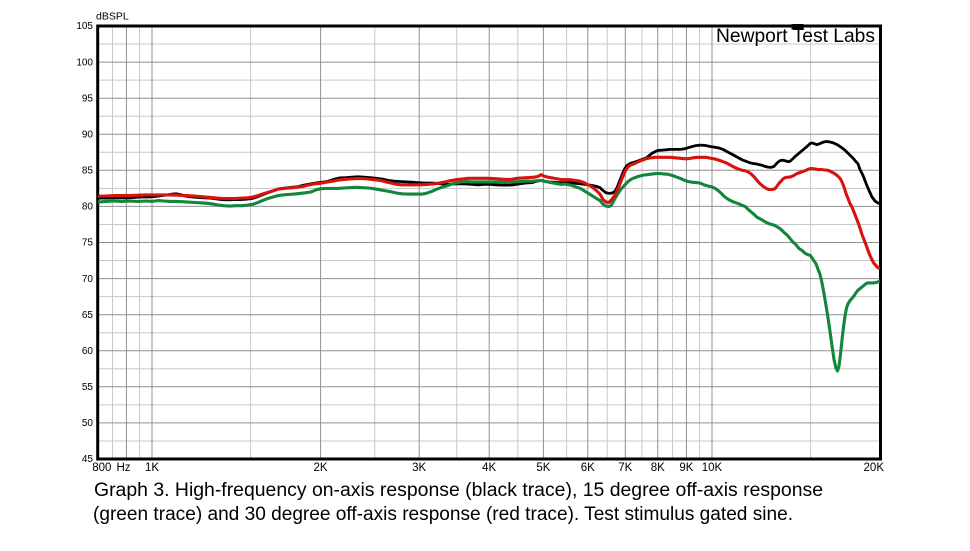  I want to click on svg-text: 60, so click(88, 351).